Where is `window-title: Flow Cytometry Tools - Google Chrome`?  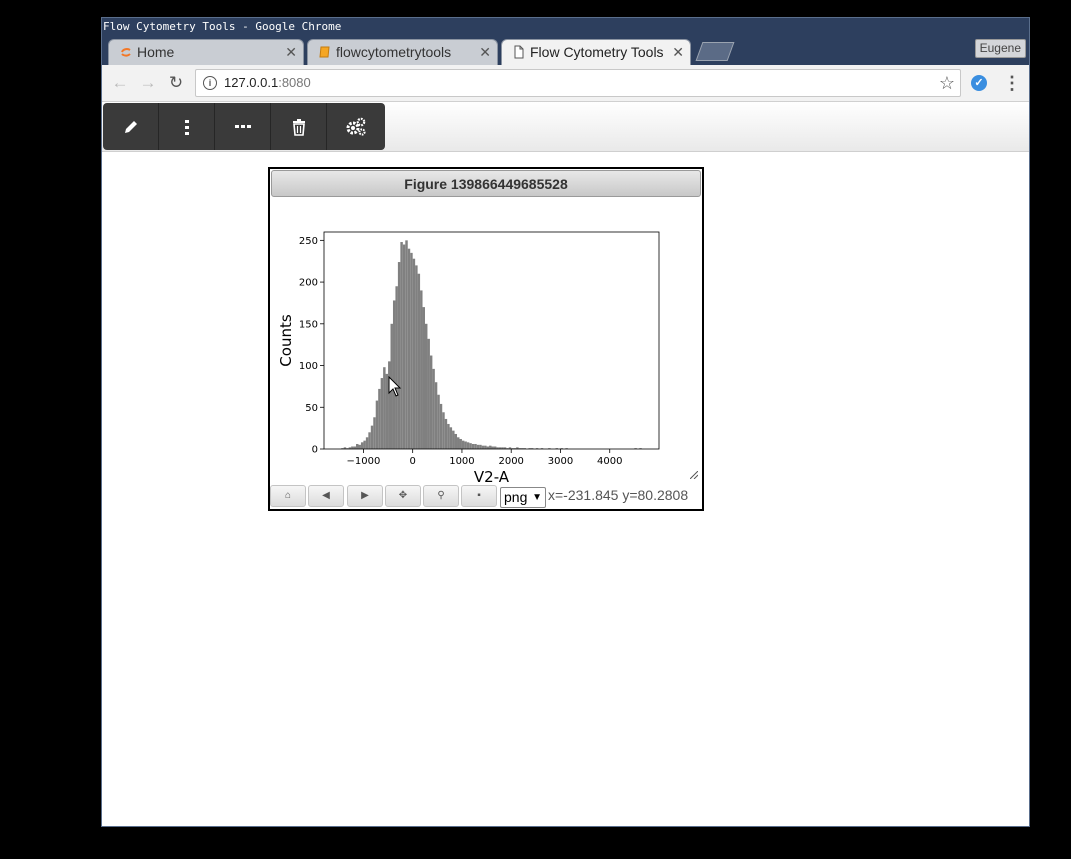
window-title: Flow Cytometry Tools - Google Chrome is located at coordinates (565, 26).